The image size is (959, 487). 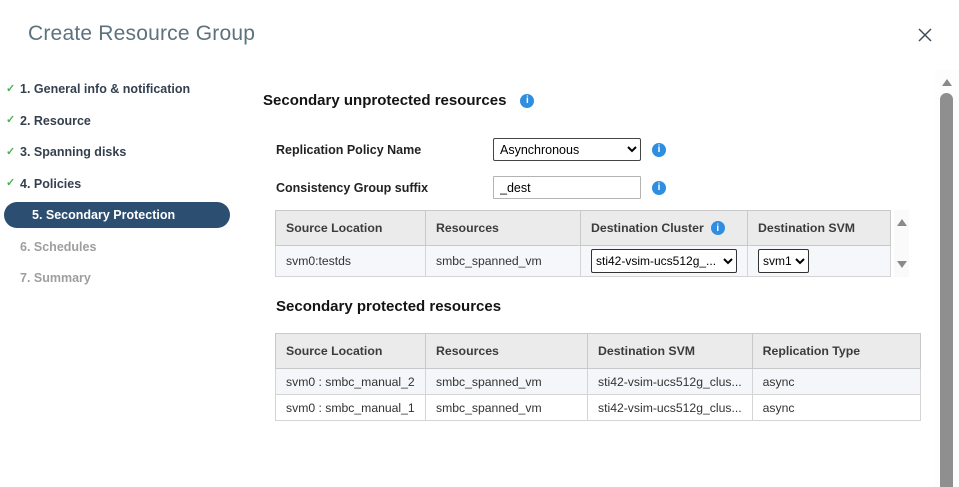 I want to click on cg-suffix-label: Consistency Group suffix, so click(x=352, y=187).